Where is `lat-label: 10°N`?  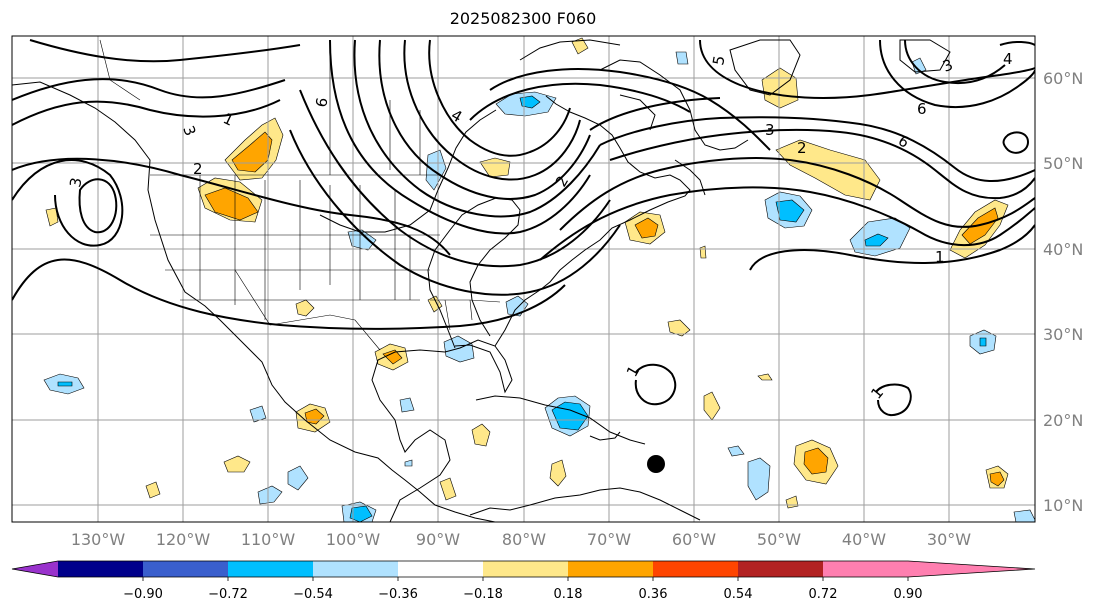
lat-label: 10°N is located at coordinates (1063, 505).